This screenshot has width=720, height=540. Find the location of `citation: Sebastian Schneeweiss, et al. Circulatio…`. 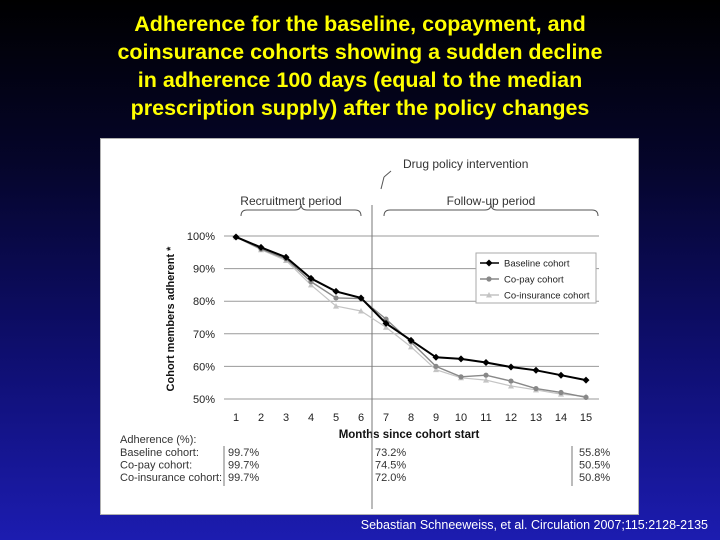

citation: Sebastian Schneeweiss, et al. Circulatio… is located at coordinates (534, 525).